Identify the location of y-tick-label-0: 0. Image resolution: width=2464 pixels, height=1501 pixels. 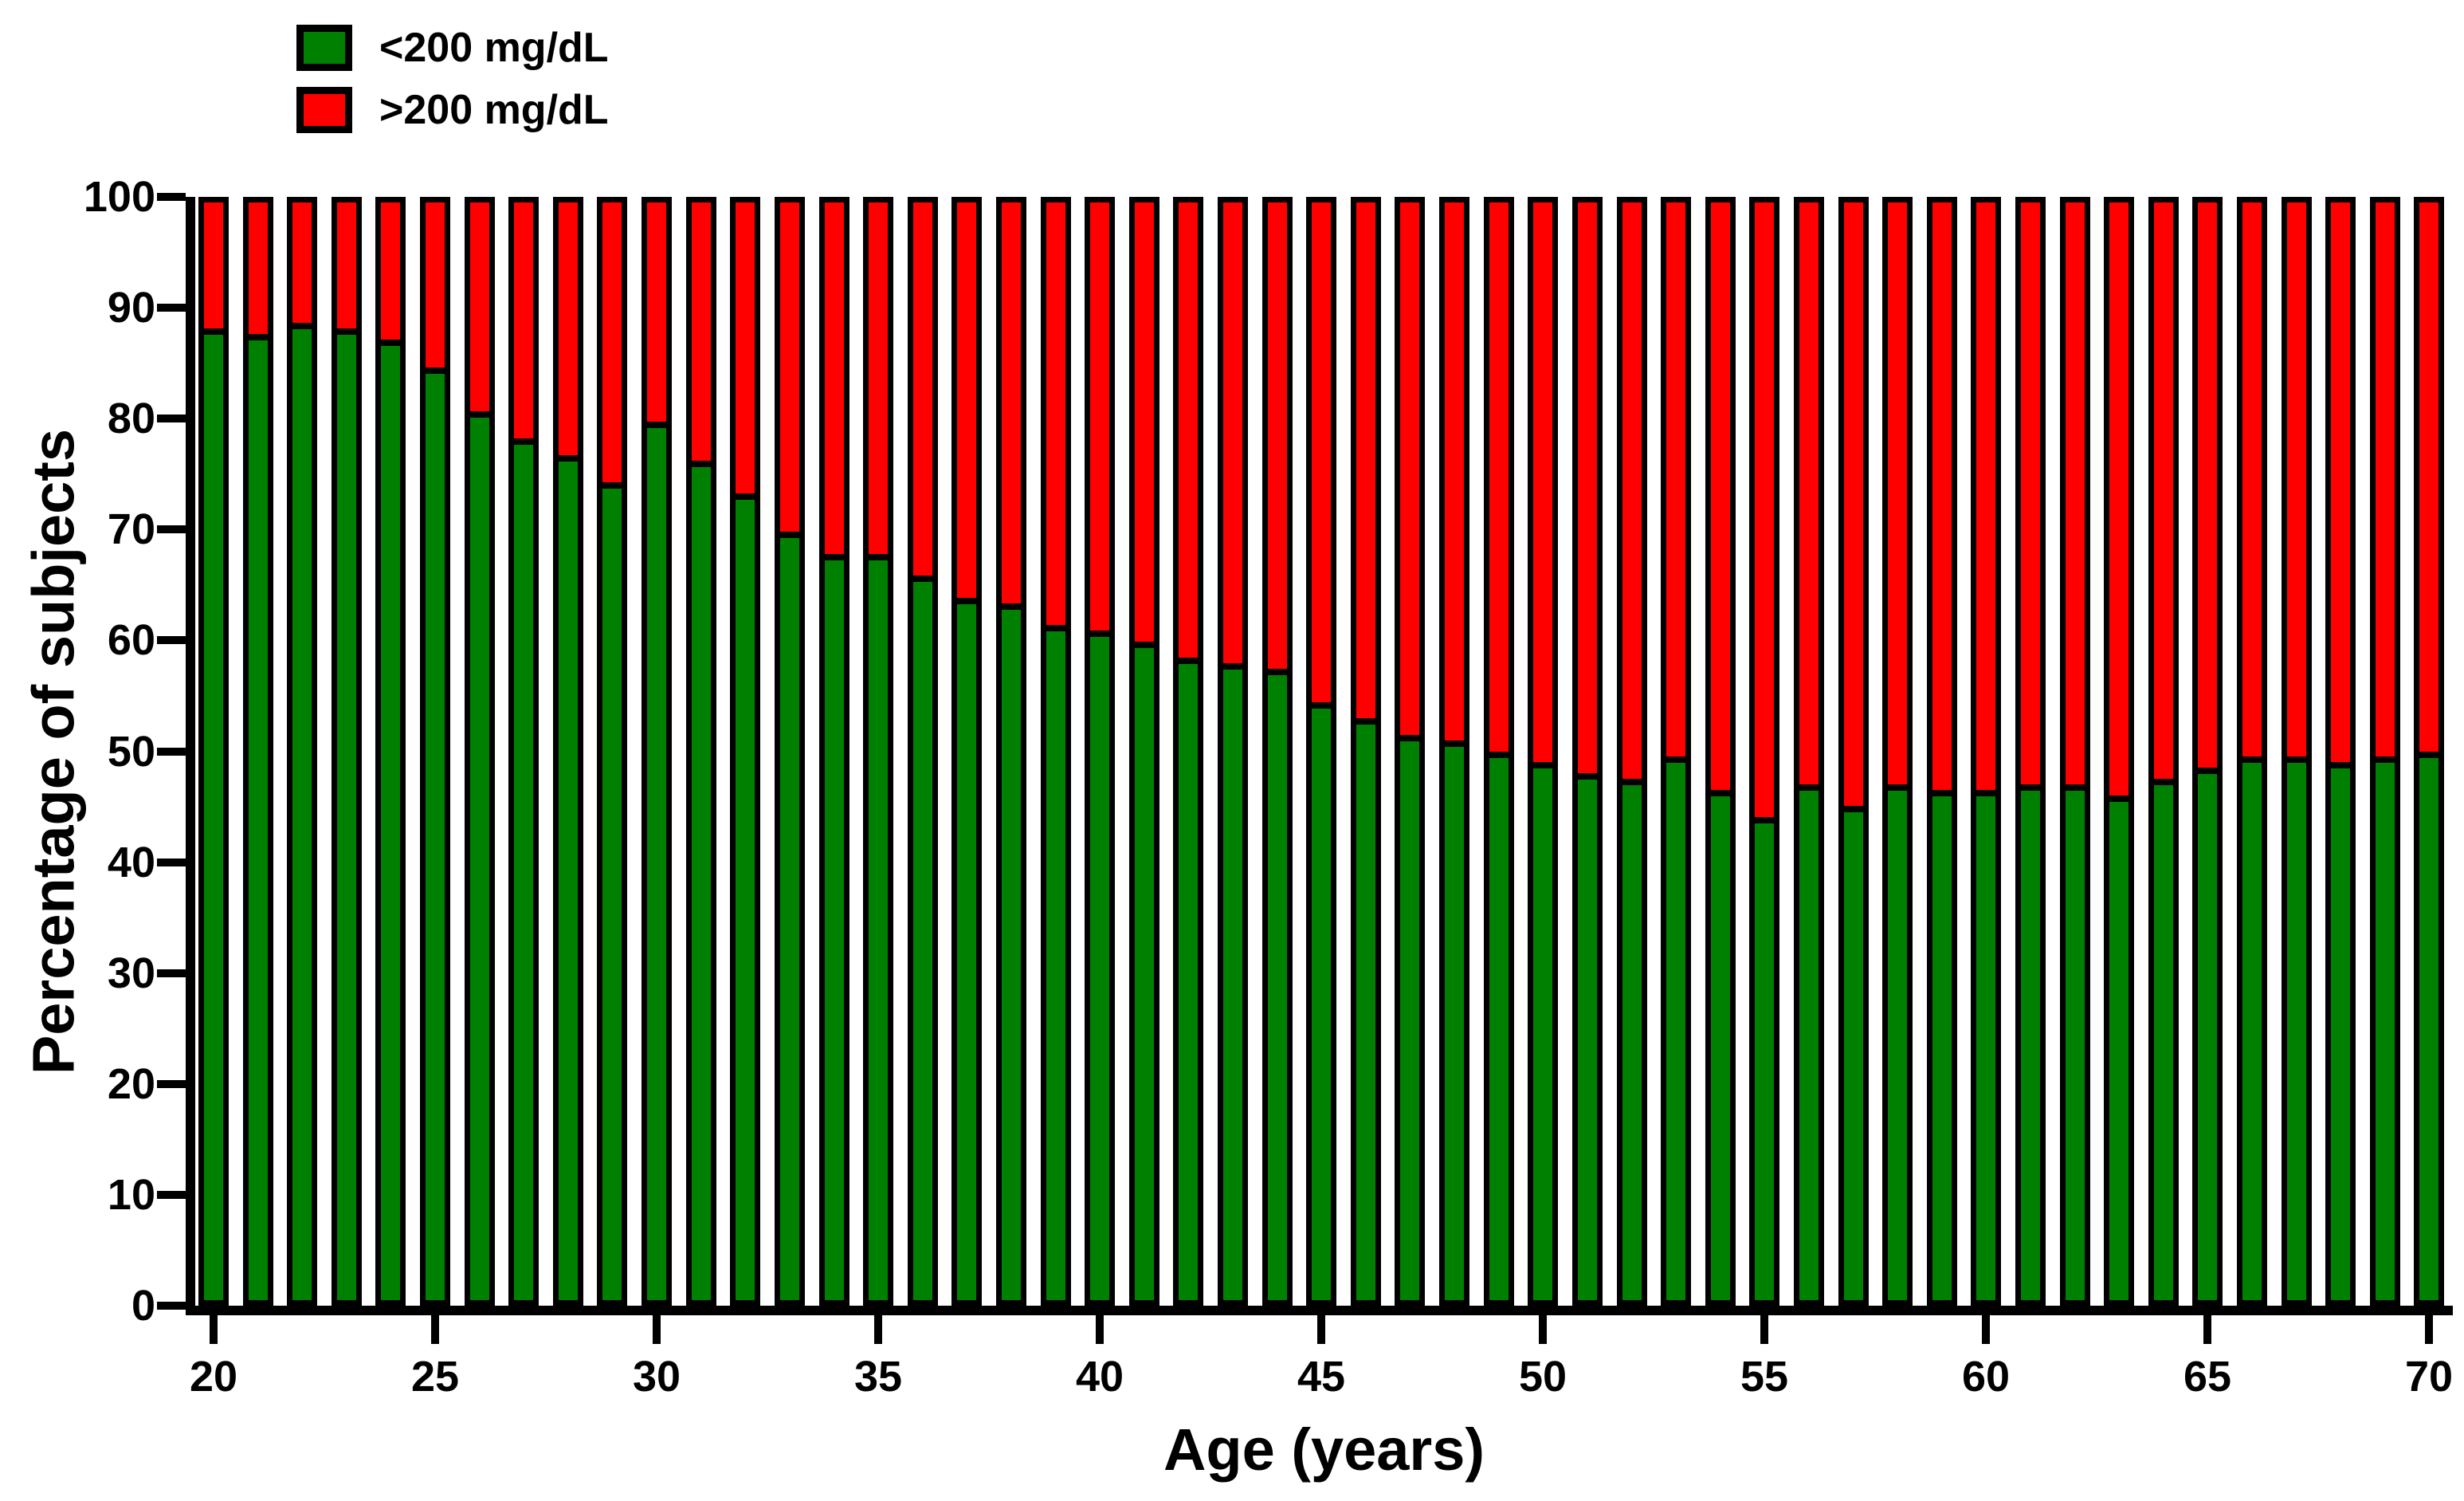
(143, 1306).